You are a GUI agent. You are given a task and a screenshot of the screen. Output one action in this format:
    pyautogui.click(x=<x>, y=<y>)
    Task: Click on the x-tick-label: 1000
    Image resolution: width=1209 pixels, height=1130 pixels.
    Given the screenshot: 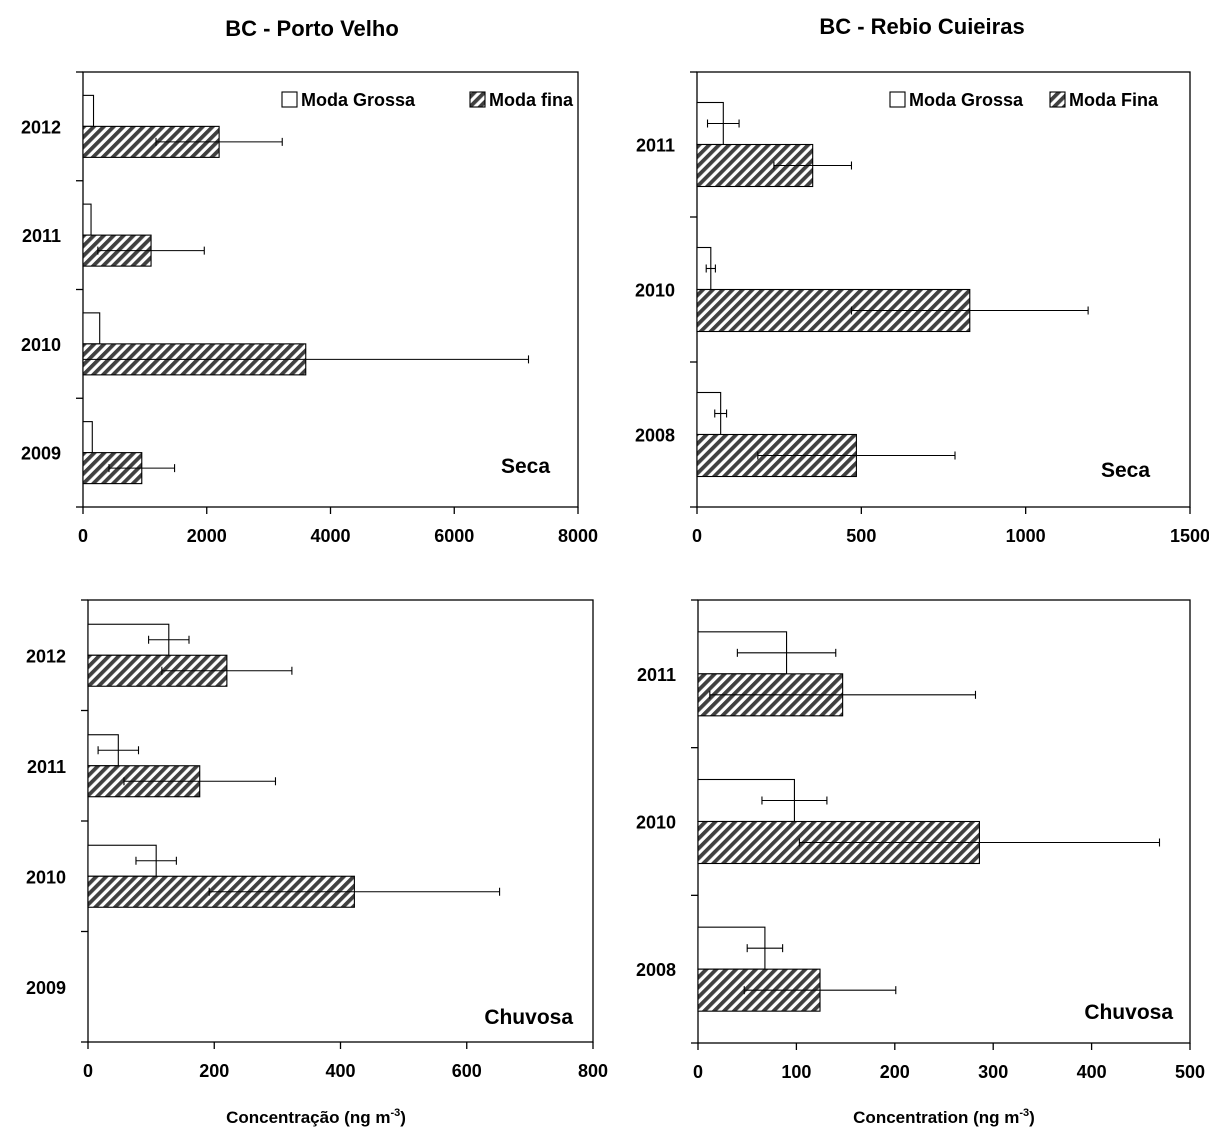 What is the action you would take?
    pyautogui.click(x=1026, y=536)
    